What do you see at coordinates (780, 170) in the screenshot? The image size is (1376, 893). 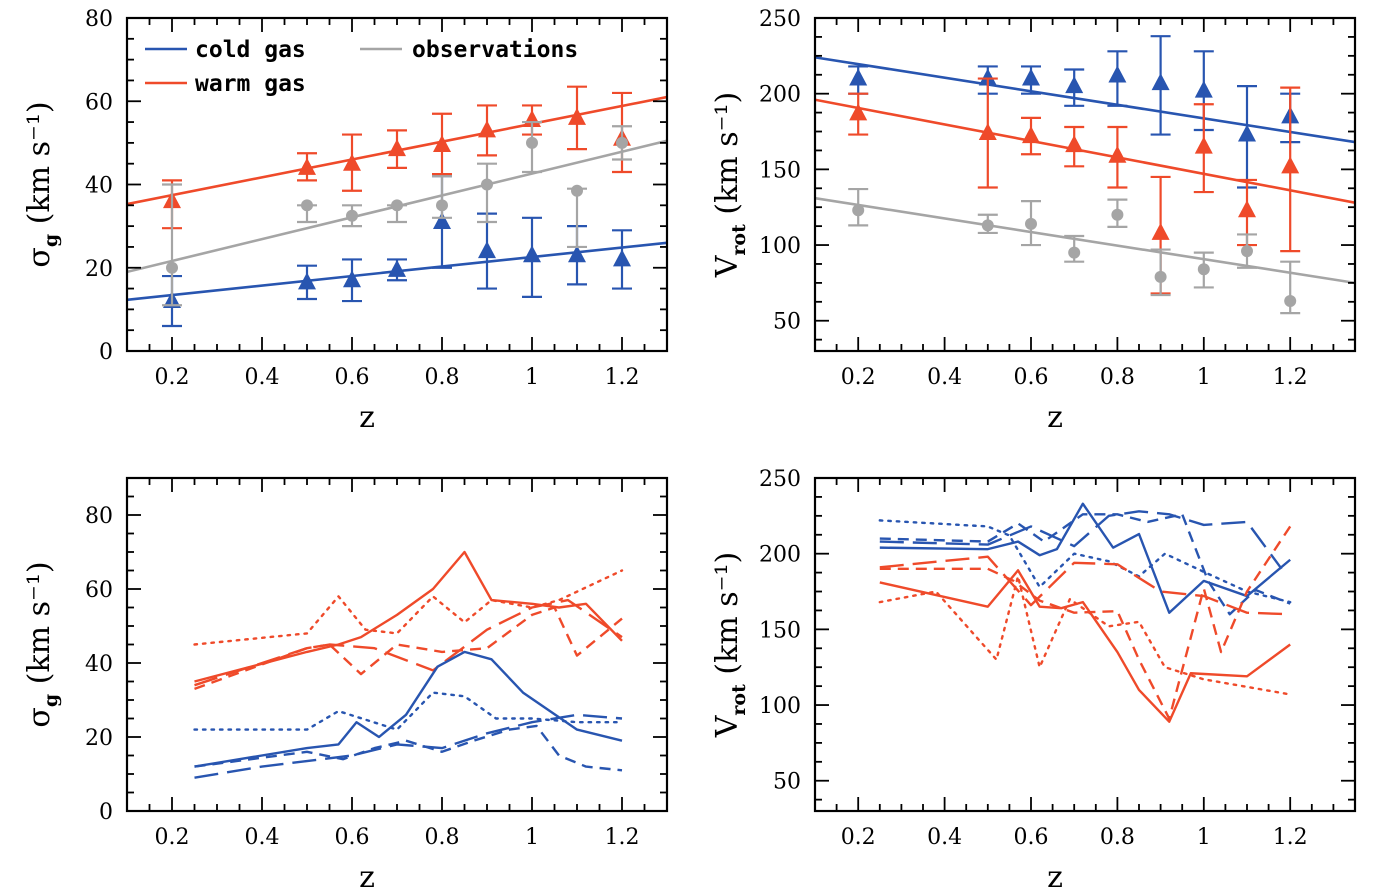 I see `y-tick-label: 150` at bounding box center [780, 170].